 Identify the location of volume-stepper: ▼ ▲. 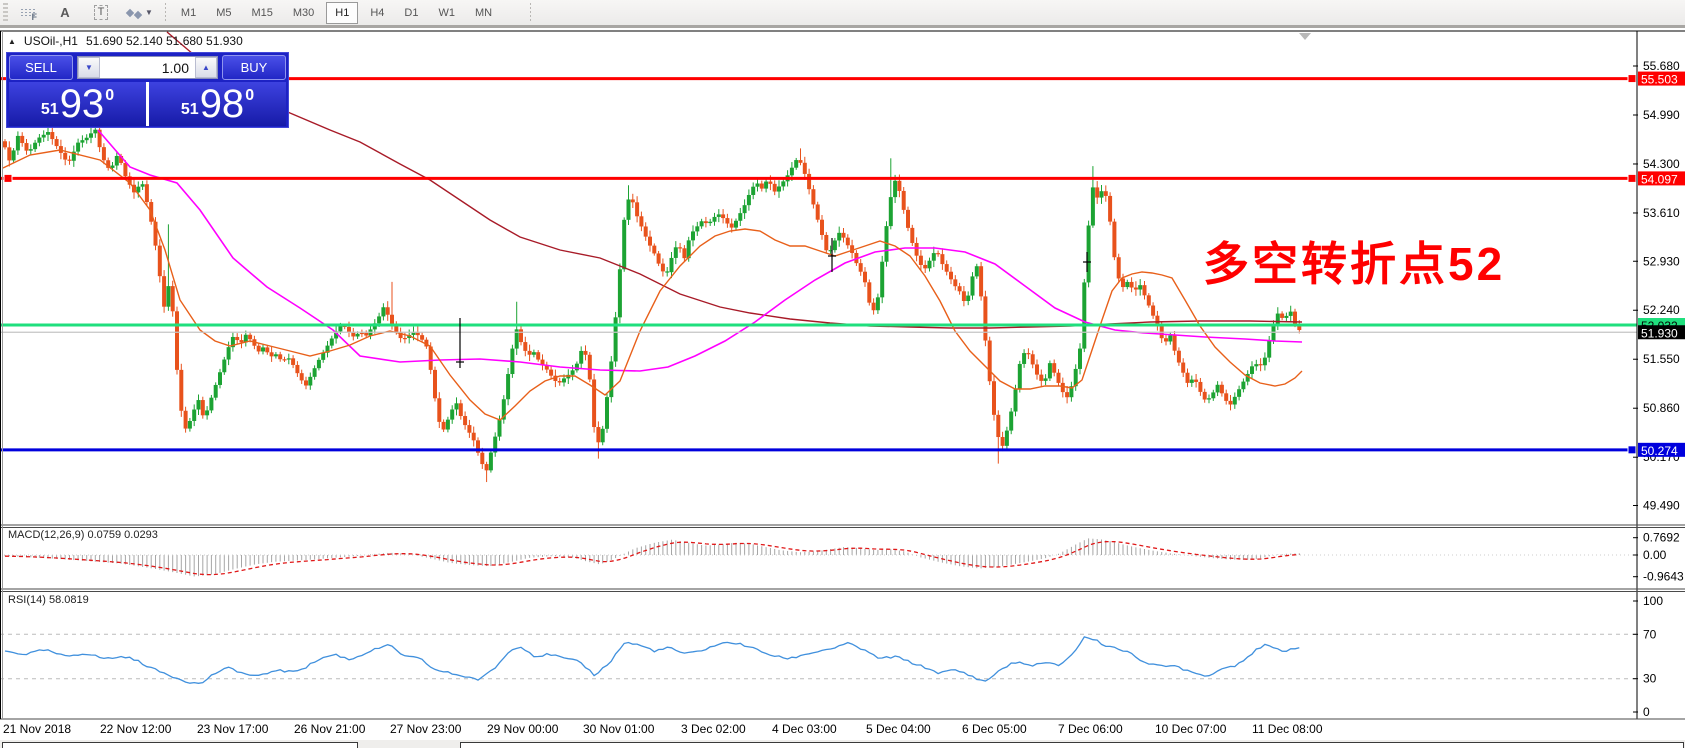
(147, 67).